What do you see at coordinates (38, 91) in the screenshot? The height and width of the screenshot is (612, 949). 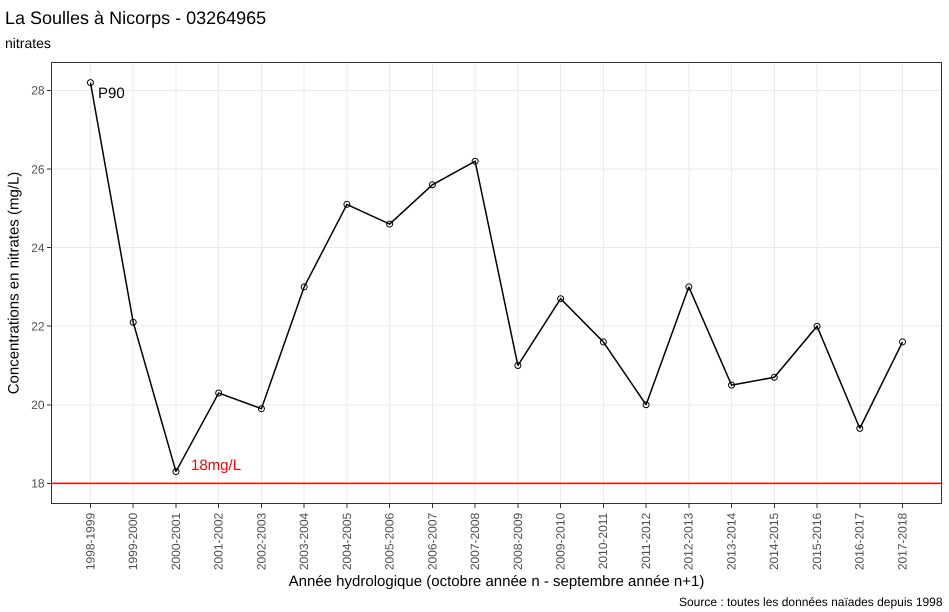 I see `y-tick-label: 28` at bounding box center [38, 91].